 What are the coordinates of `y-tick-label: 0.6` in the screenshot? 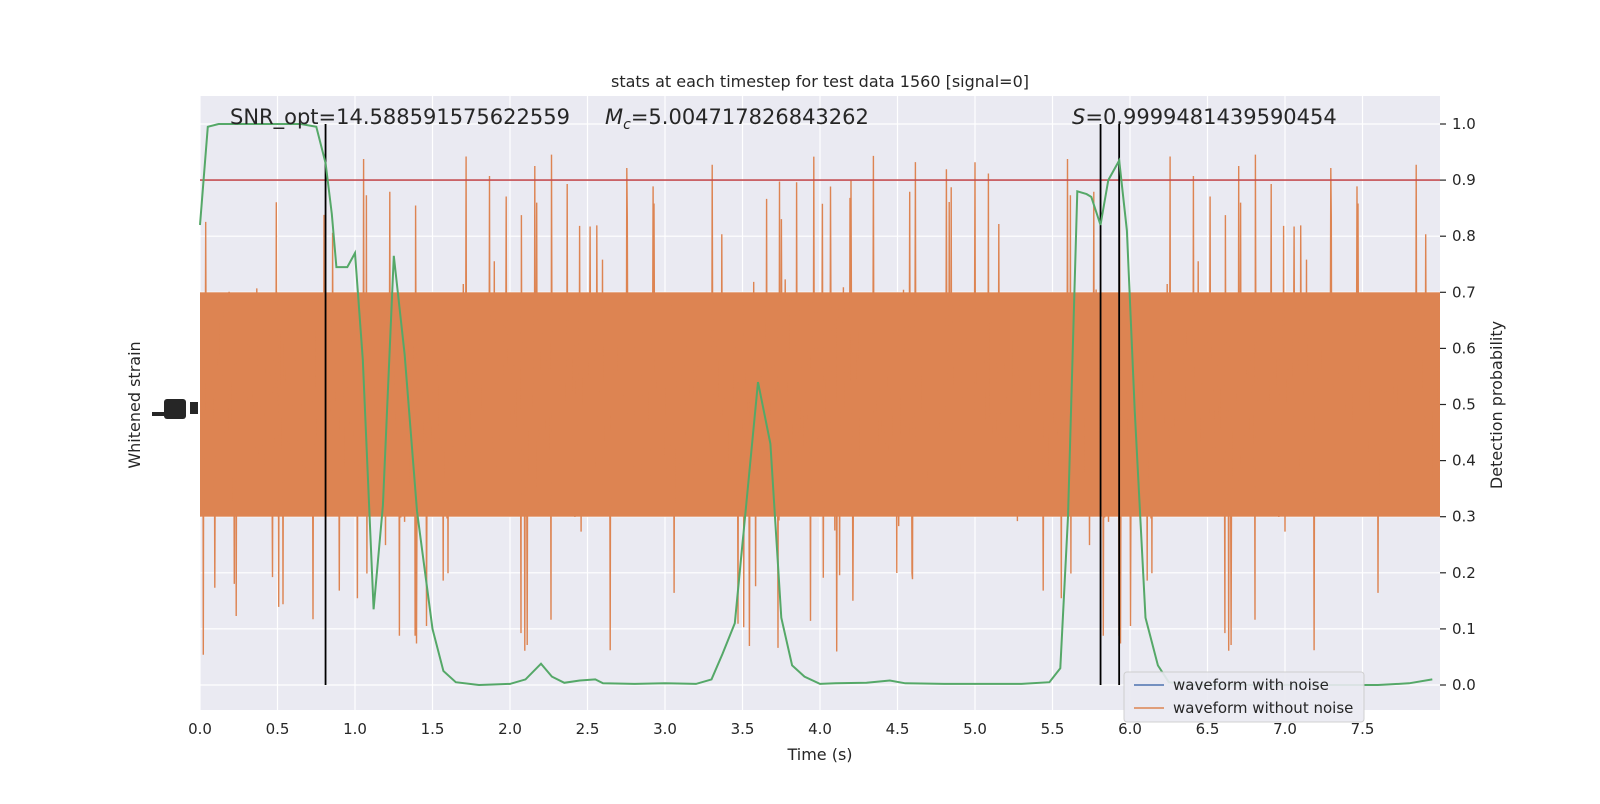 It's located at (1464, 348).